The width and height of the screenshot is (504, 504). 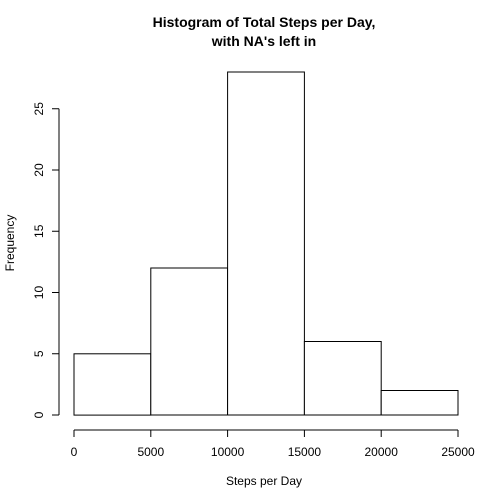 What do you see at coordinates (263, 41) in the screenshot?
I see `chart-title-line-2: with NA's left in` at bounding box center [263, 41].